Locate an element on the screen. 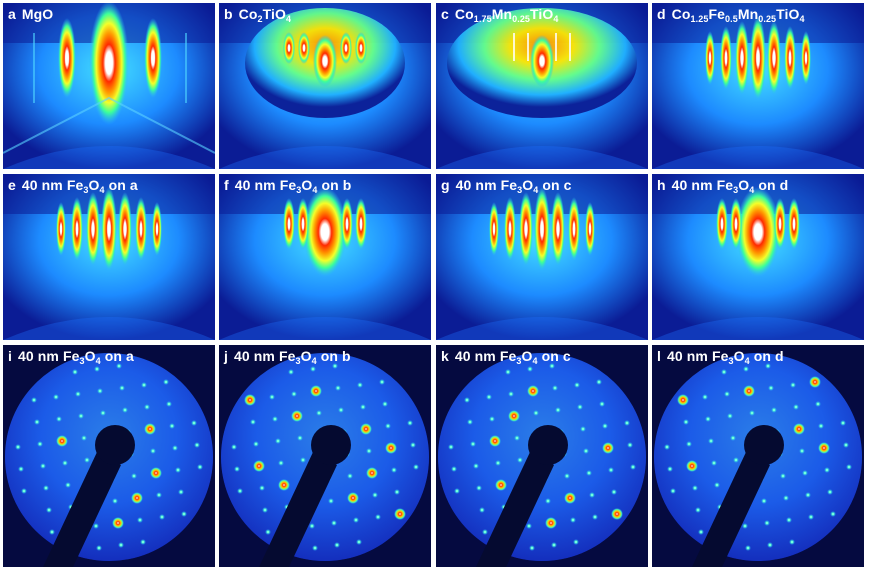 Image resolution: width=871 pixels, height=572 pixels. panel-label-g: g 40 nm Fe3O4 on c is located at coordinates (506, 186).